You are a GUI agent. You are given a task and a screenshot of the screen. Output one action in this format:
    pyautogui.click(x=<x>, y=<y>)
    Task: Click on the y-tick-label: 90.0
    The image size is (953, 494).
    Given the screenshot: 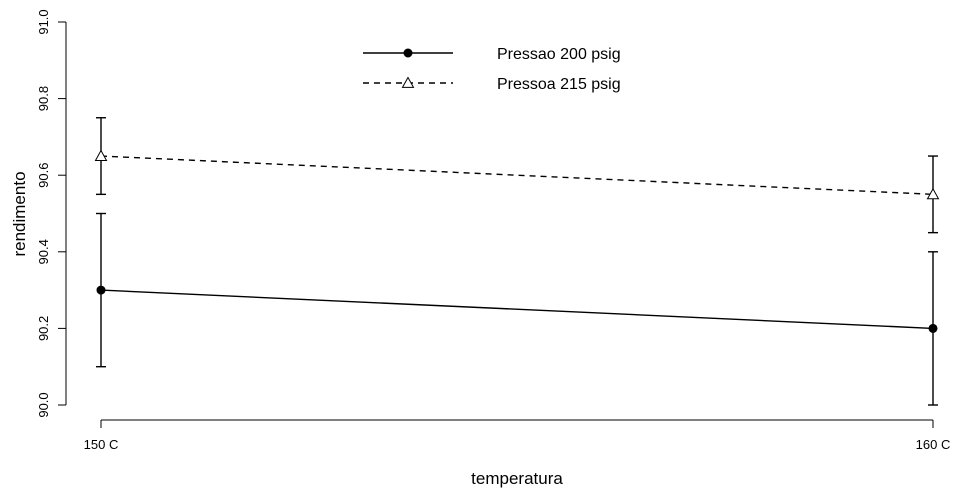 What is the action you would take?
    pyautogui.click(x=43, y=404)
    